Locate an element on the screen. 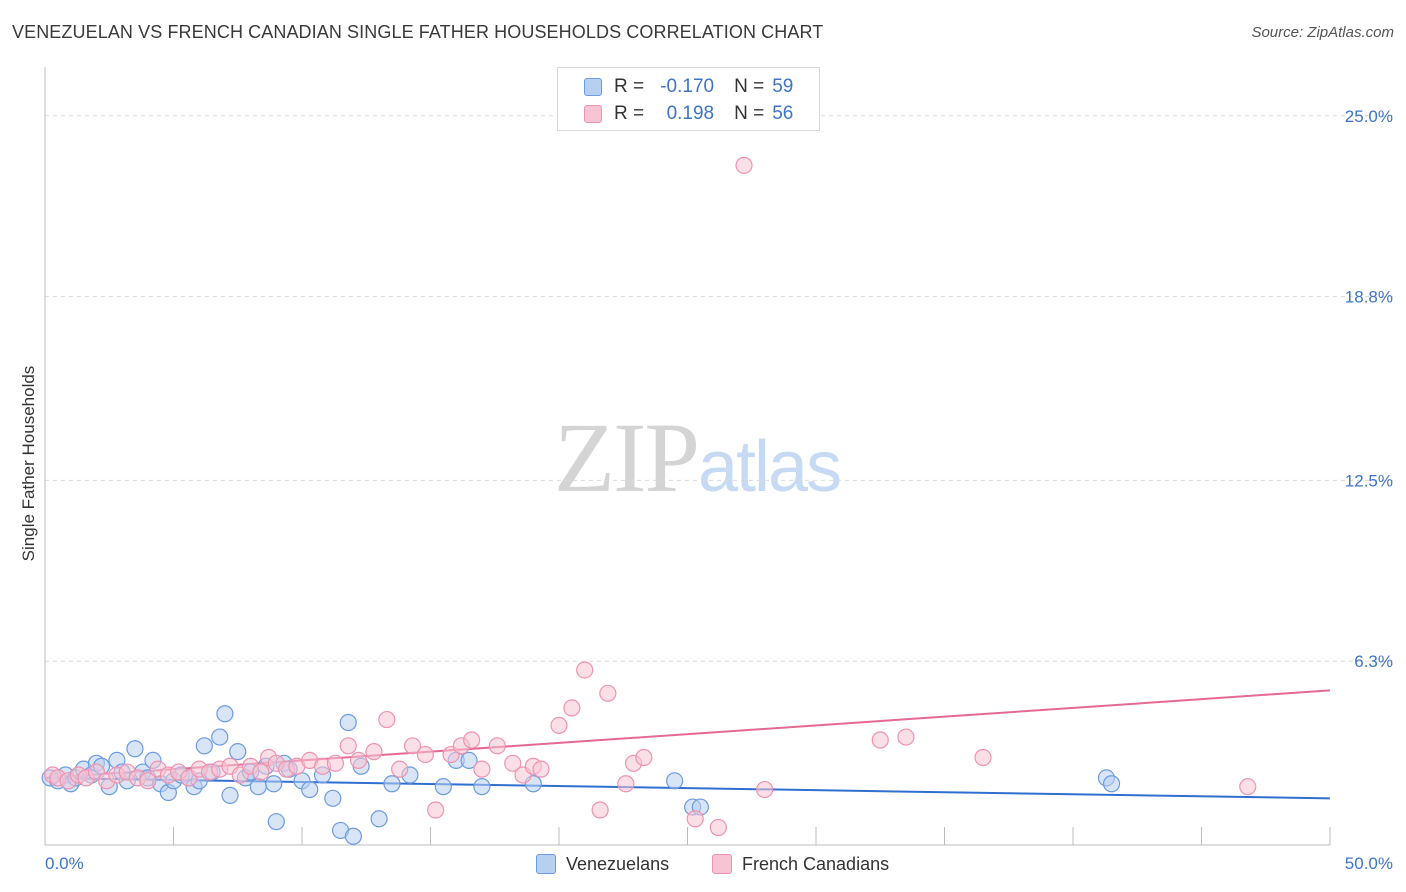  legend-item-french-canadians: French Canadians is located at coordinates (800, 864).